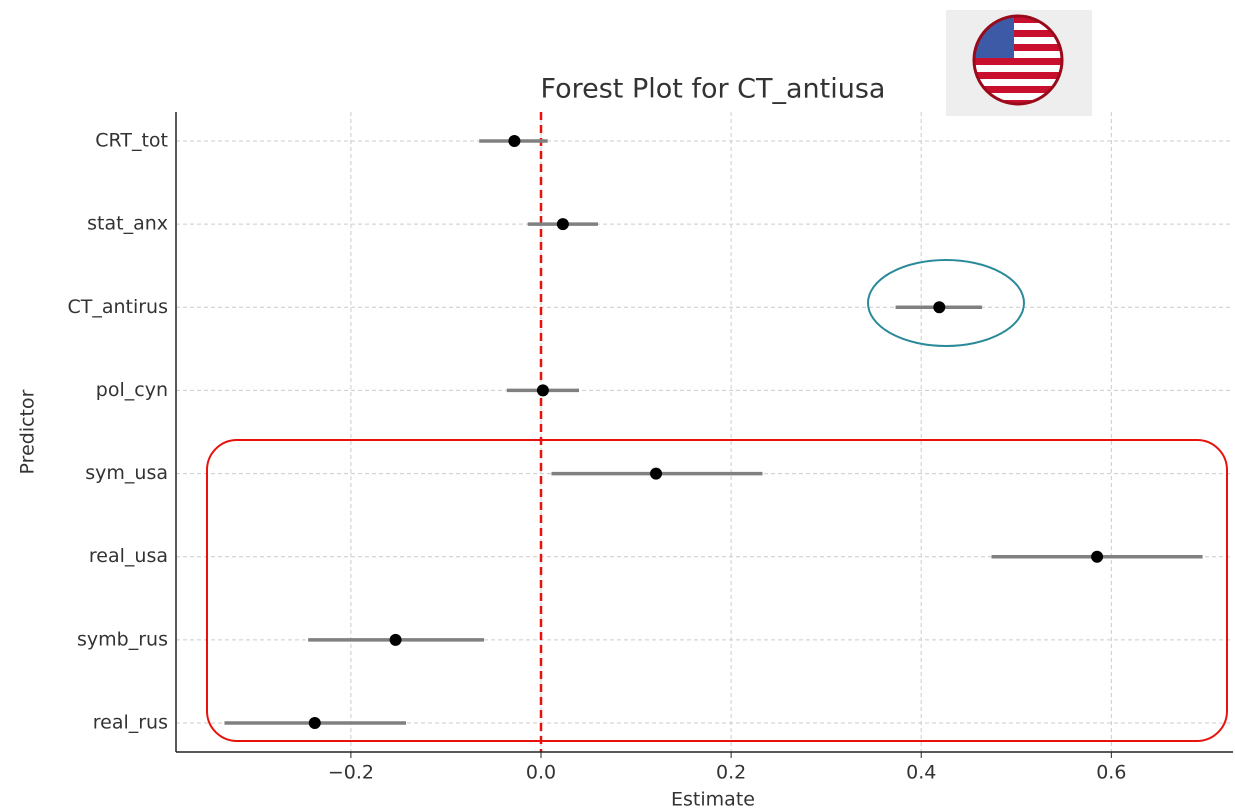 This screenshot has height=812, width=1235. What do you see at coordinates (1111, 773) in the screenshot?
I see `x-tick-label: 0.6` at bounding box center [1111, 773].